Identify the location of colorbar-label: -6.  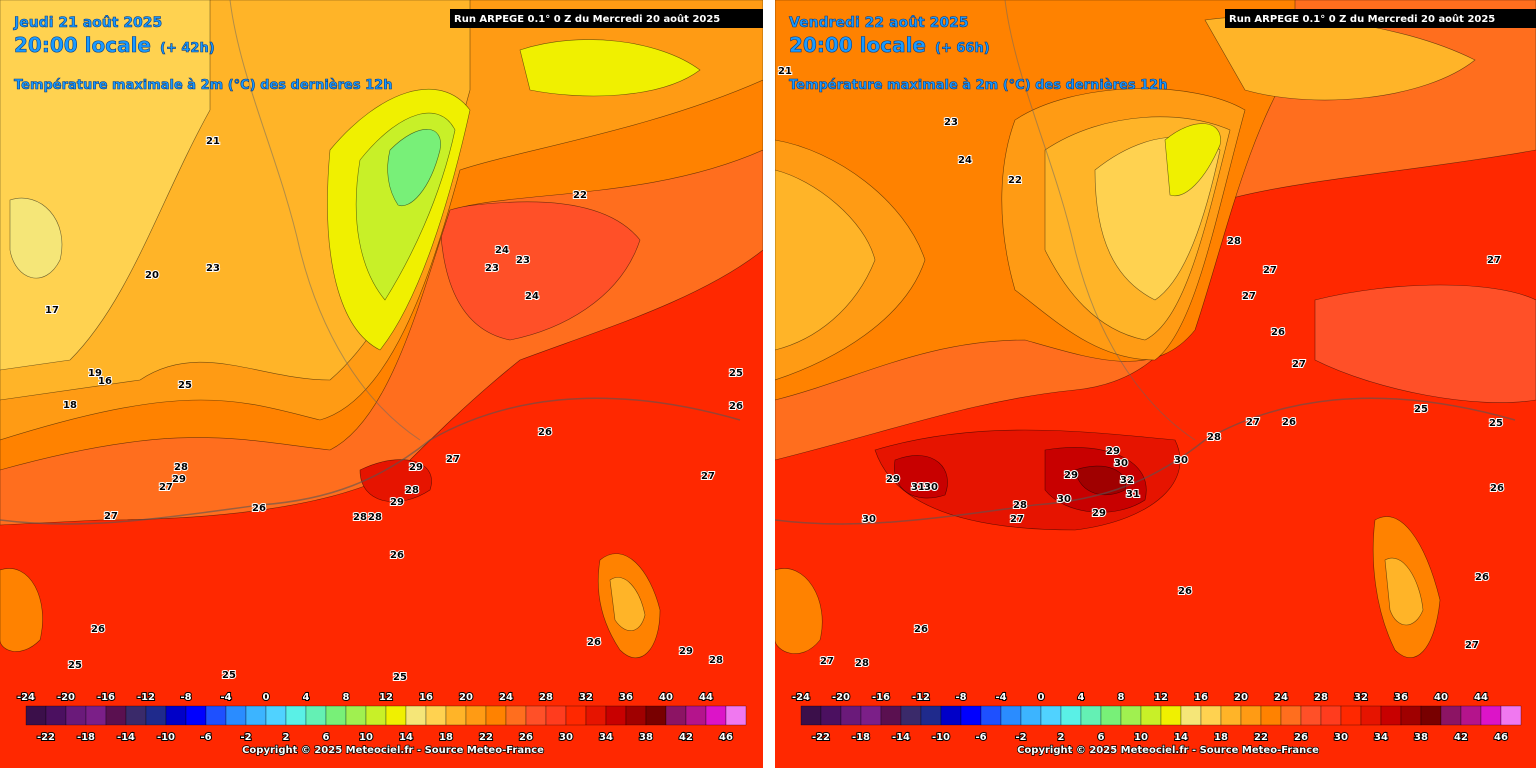
(205, 737).